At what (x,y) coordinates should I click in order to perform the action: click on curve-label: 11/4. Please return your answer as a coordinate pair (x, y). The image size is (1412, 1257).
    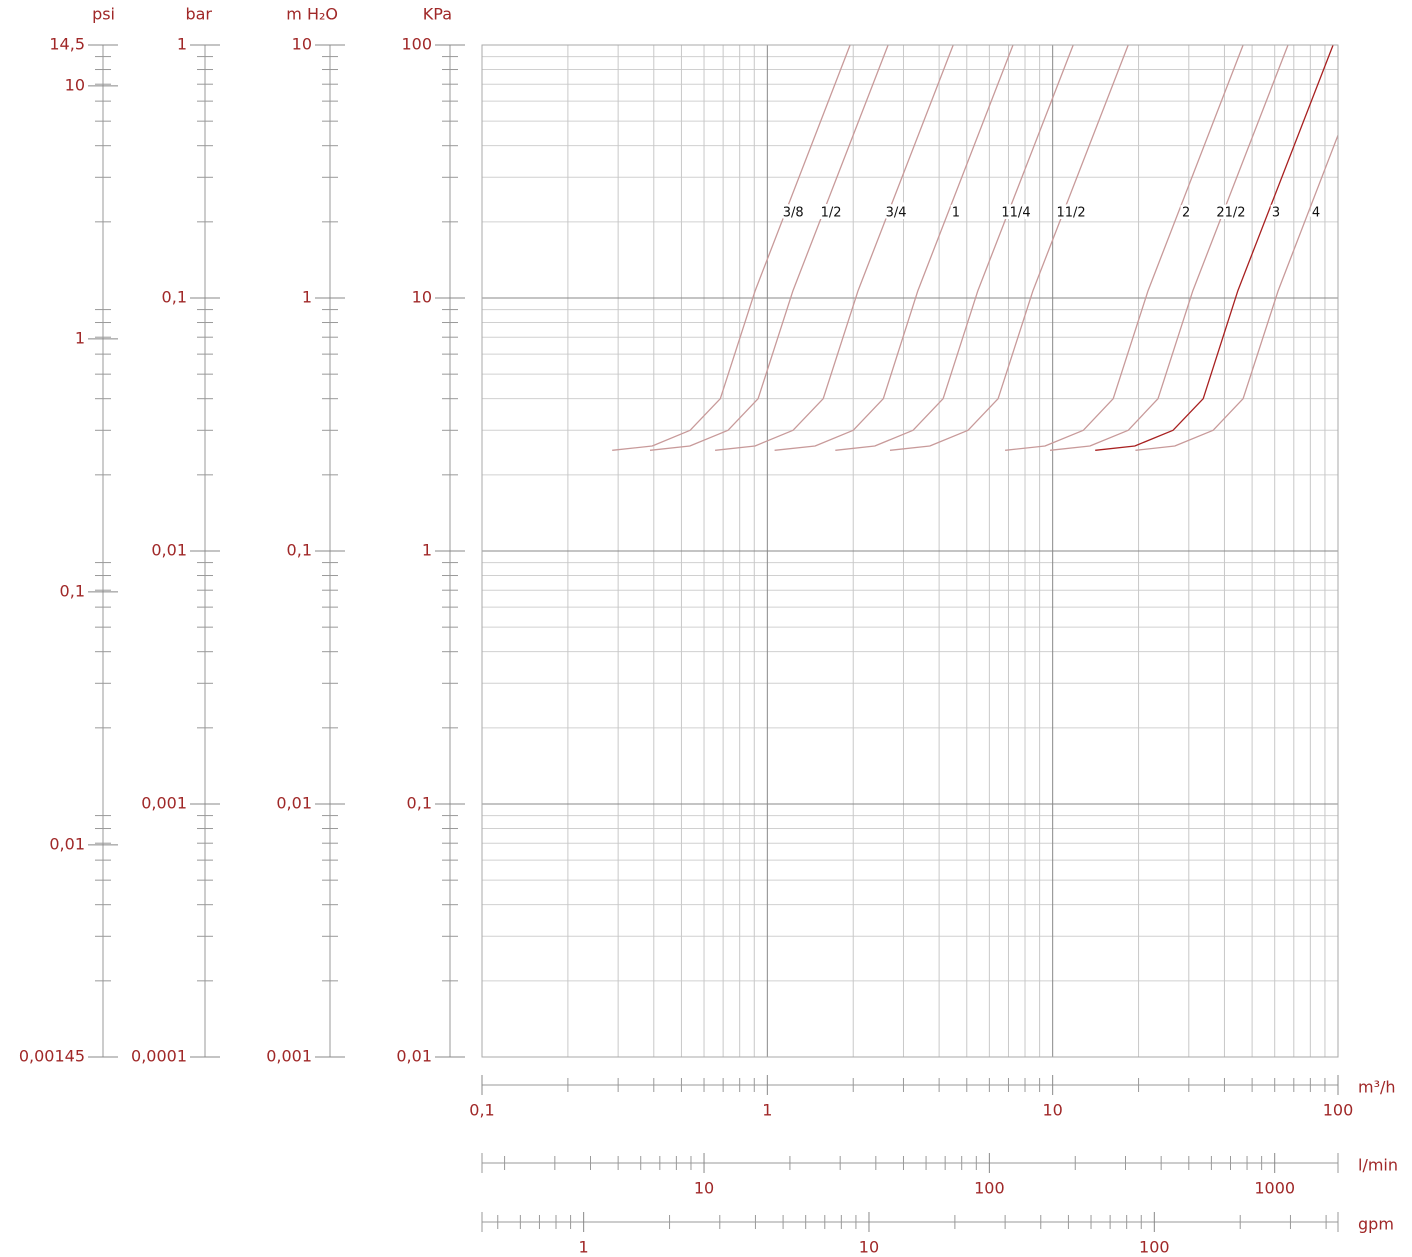
    Looking at the image, I should click on (1015, 213).